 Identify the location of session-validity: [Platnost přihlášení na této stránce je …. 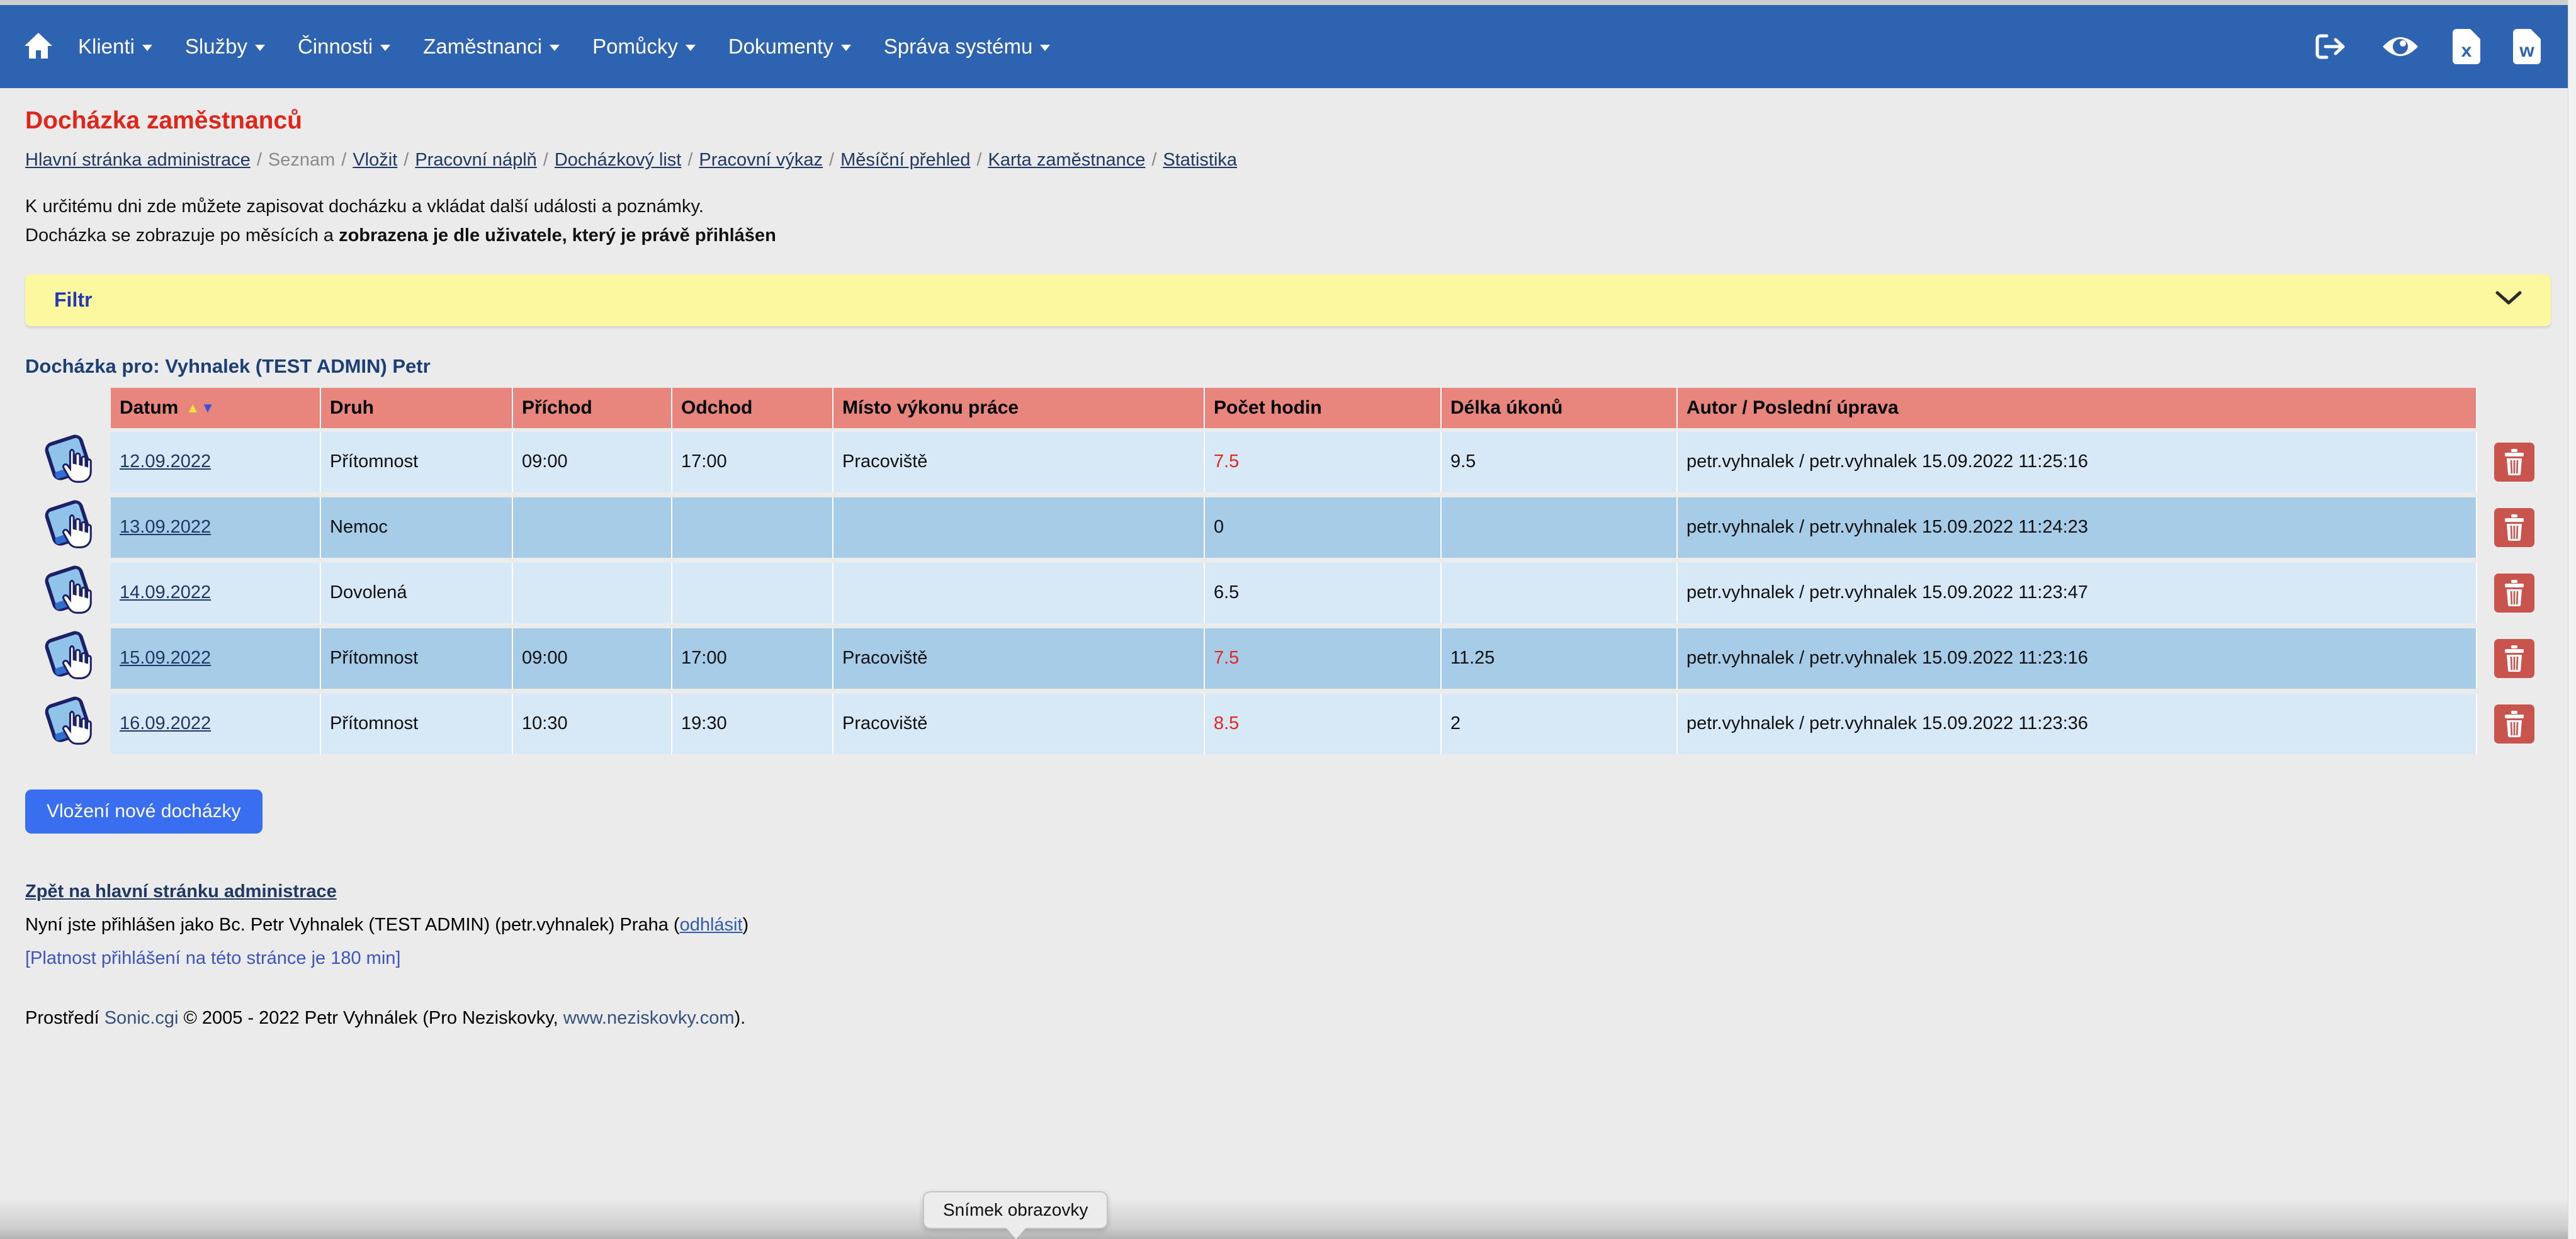
(213, 958).